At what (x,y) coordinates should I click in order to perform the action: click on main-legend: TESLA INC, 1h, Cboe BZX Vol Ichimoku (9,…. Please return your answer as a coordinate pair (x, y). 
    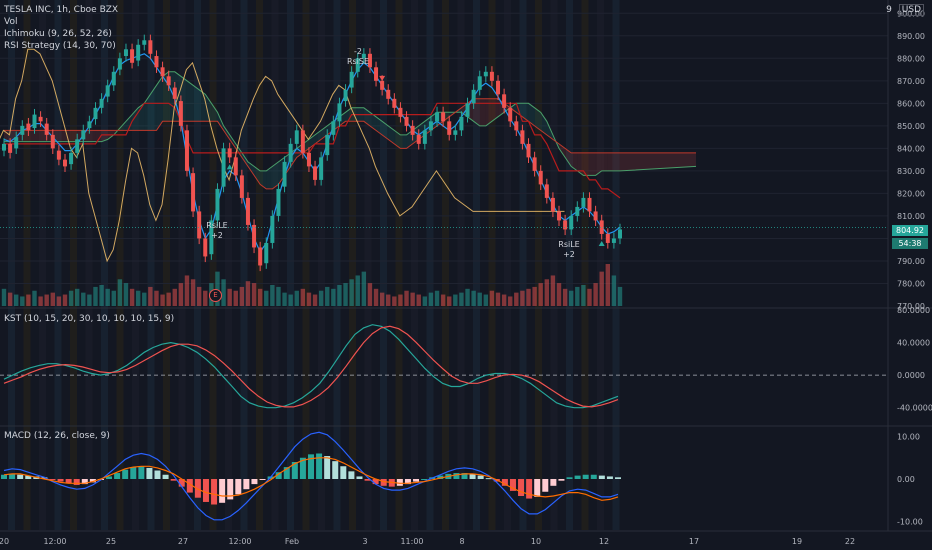
    Looking at the image, I should click on (61, 28).